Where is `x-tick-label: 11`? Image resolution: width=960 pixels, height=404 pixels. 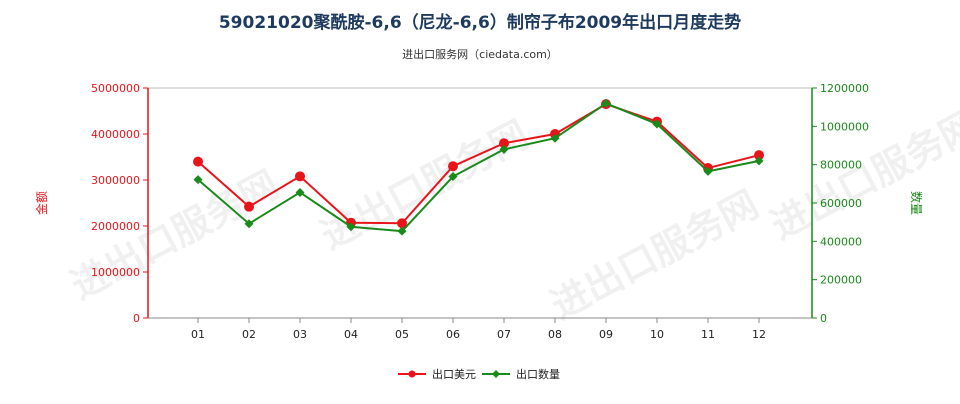 x-tick-label: 11 is located at coordinates (708, 334).